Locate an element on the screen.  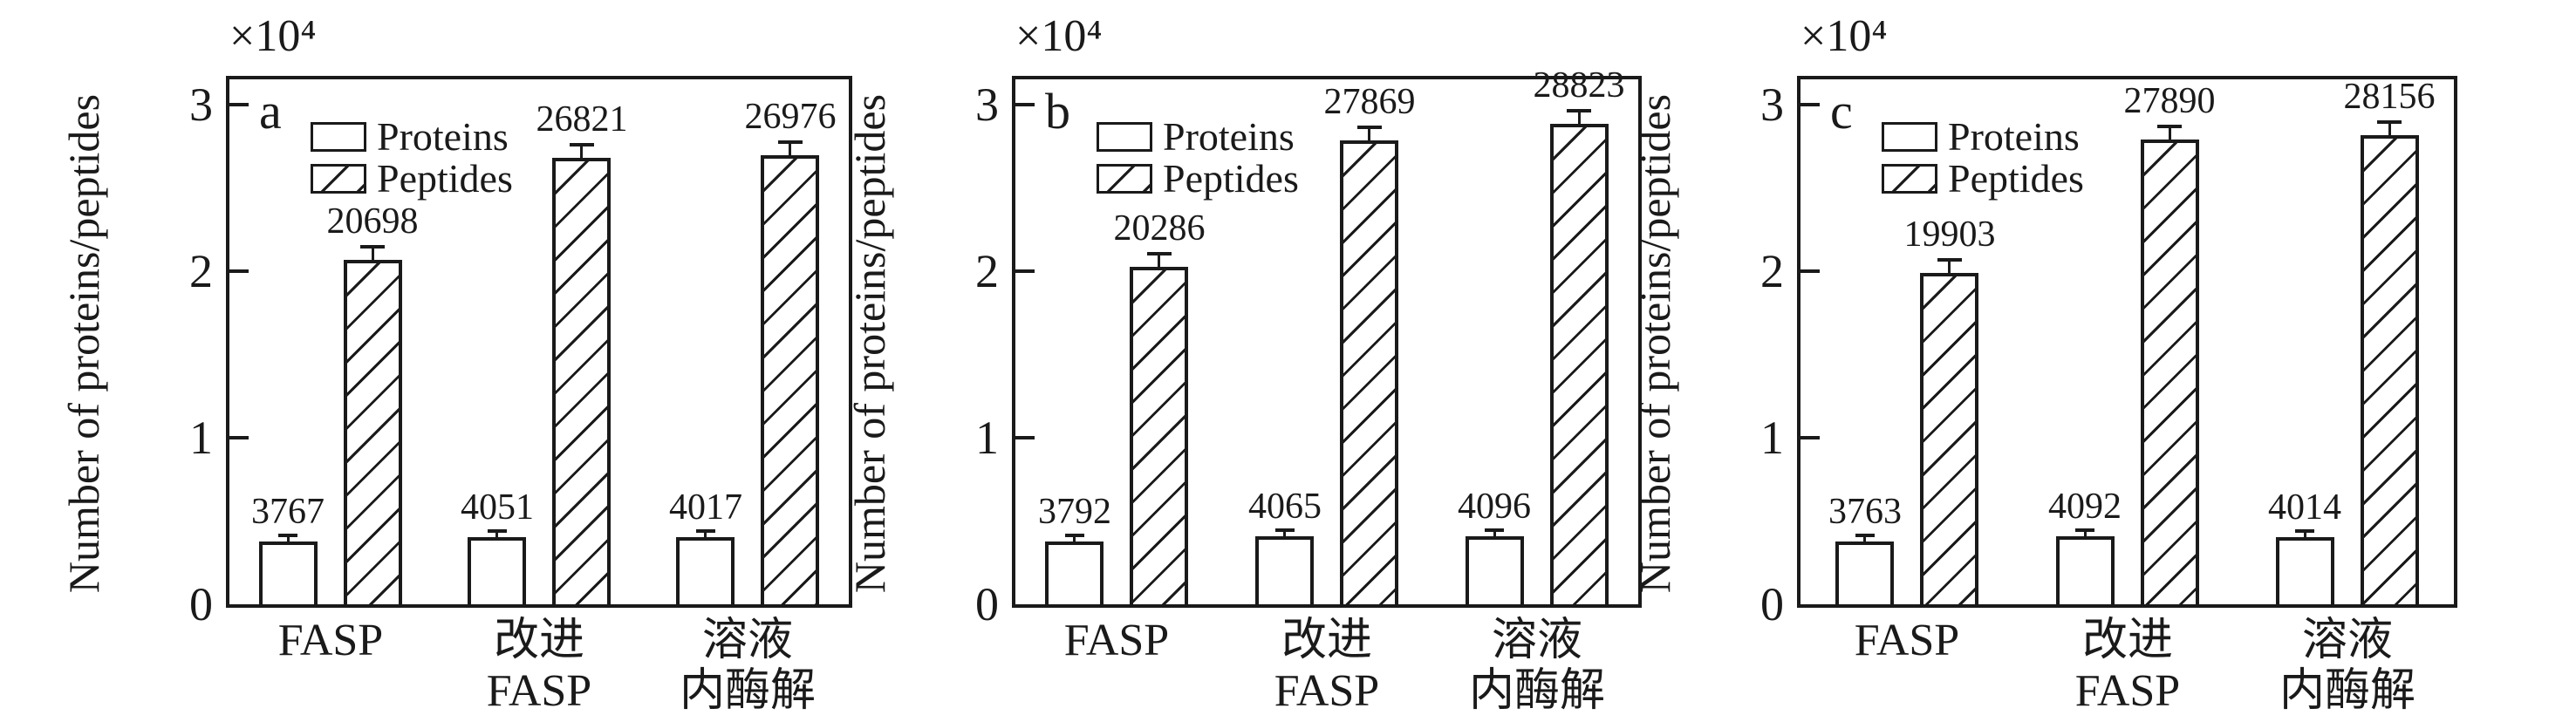
legend-row-peptides: Peptides is located at coordinates (1198, 179).